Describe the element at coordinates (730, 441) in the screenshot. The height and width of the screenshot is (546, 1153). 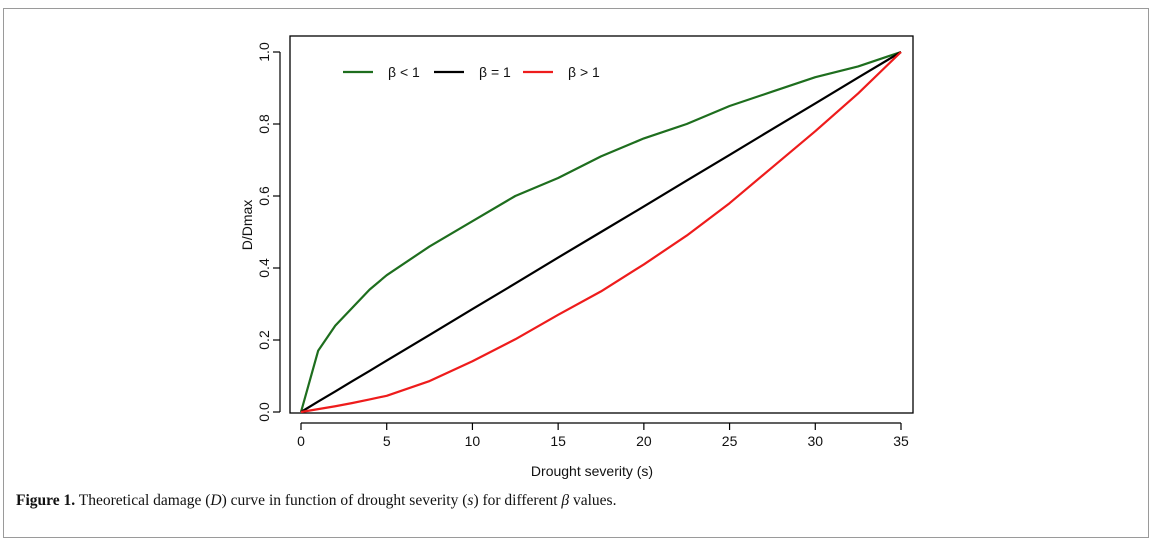
I see `x-tick-label: 25` at that location.